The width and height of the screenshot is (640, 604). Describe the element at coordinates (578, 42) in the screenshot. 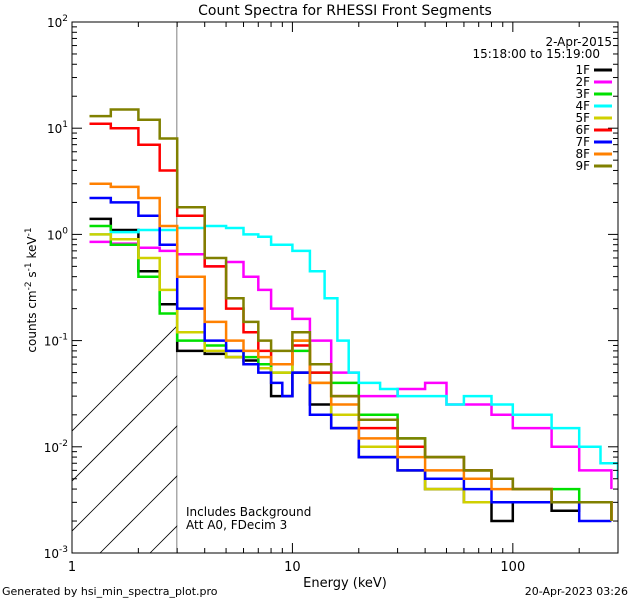

I see `legend-date: 2-Apr-2015` at that location.